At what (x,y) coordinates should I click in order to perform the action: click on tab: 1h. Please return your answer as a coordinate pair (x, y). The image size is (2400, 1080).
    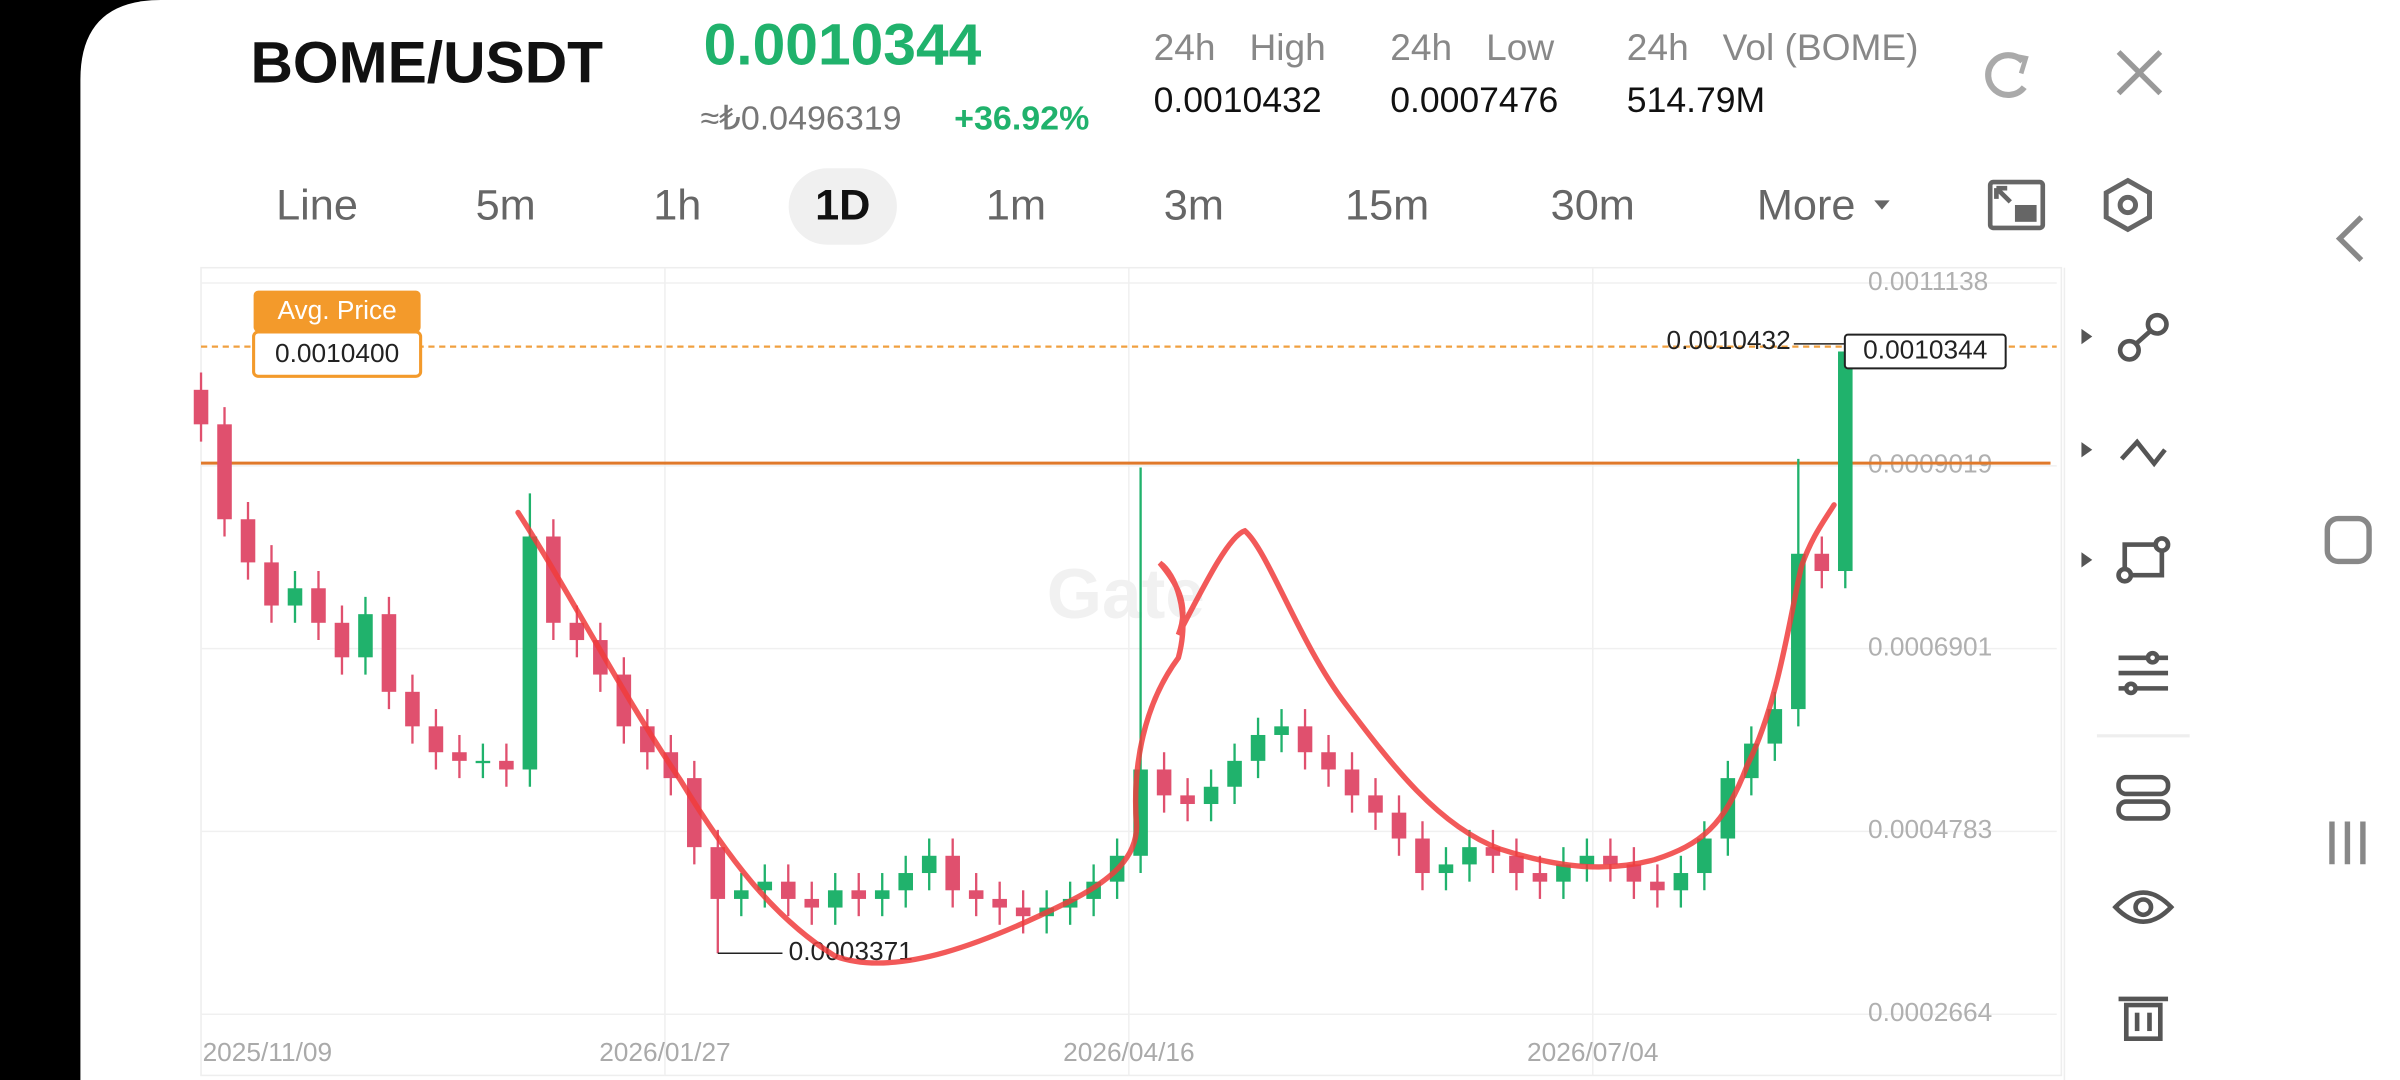
    Looking at the image, I should click on (677, 206).